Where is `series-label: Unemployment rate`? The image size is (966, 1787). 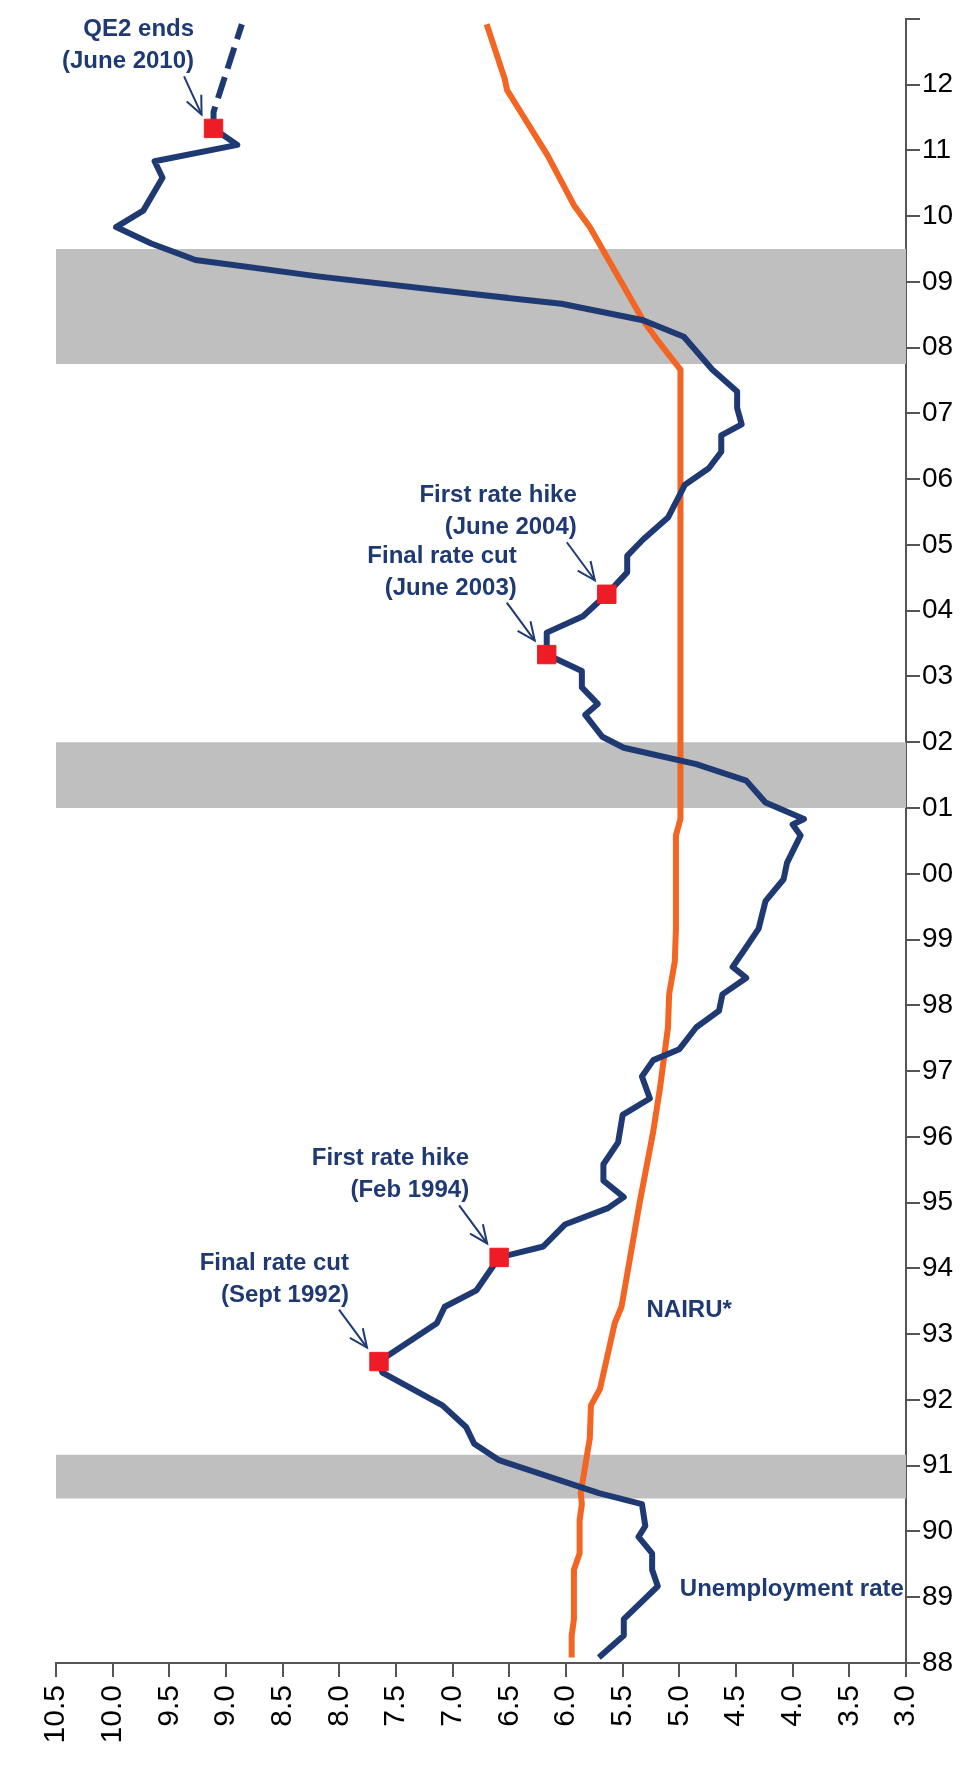 series-label: Unemployment rate is located at coordinates (791, 1588).